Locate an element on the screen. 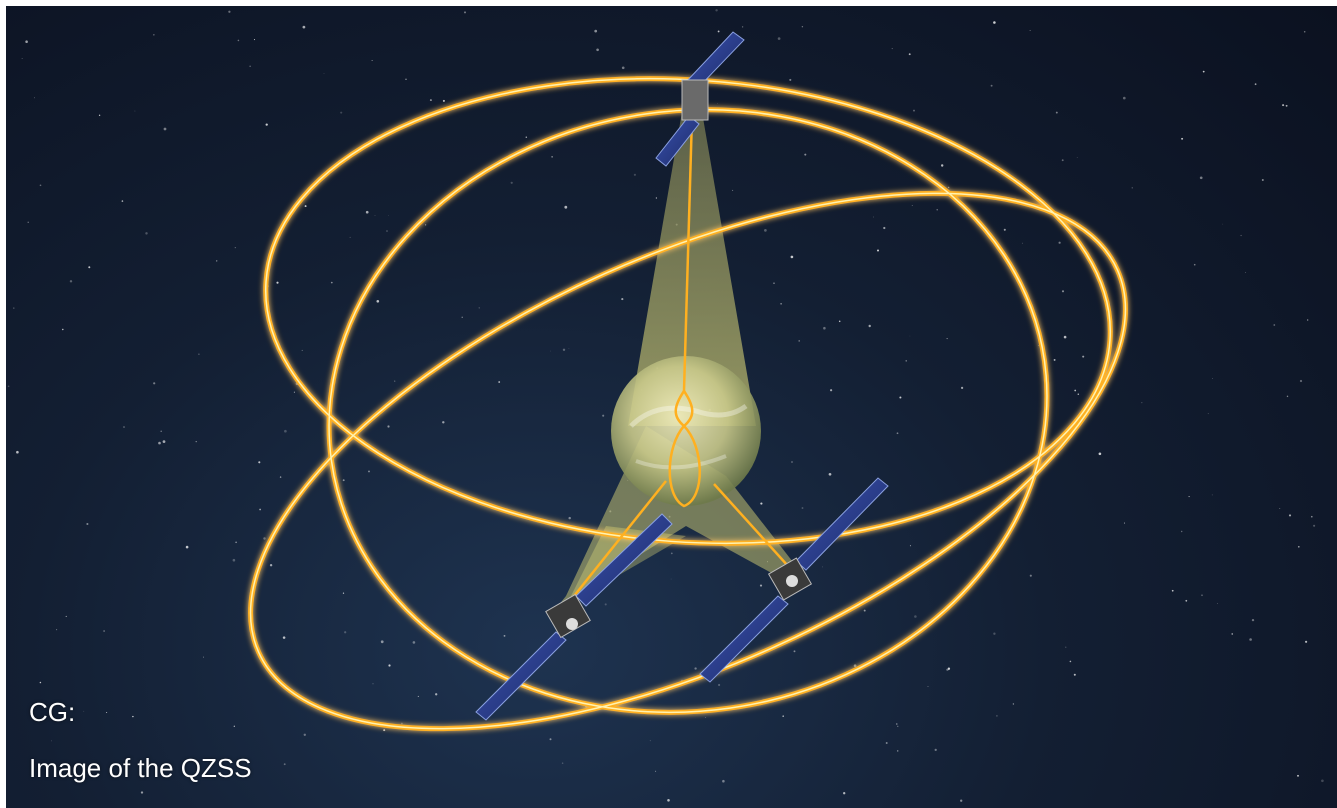 The height and width of the screenshot is (808, 1337). satellite-right is located at coordinates (794, 580).